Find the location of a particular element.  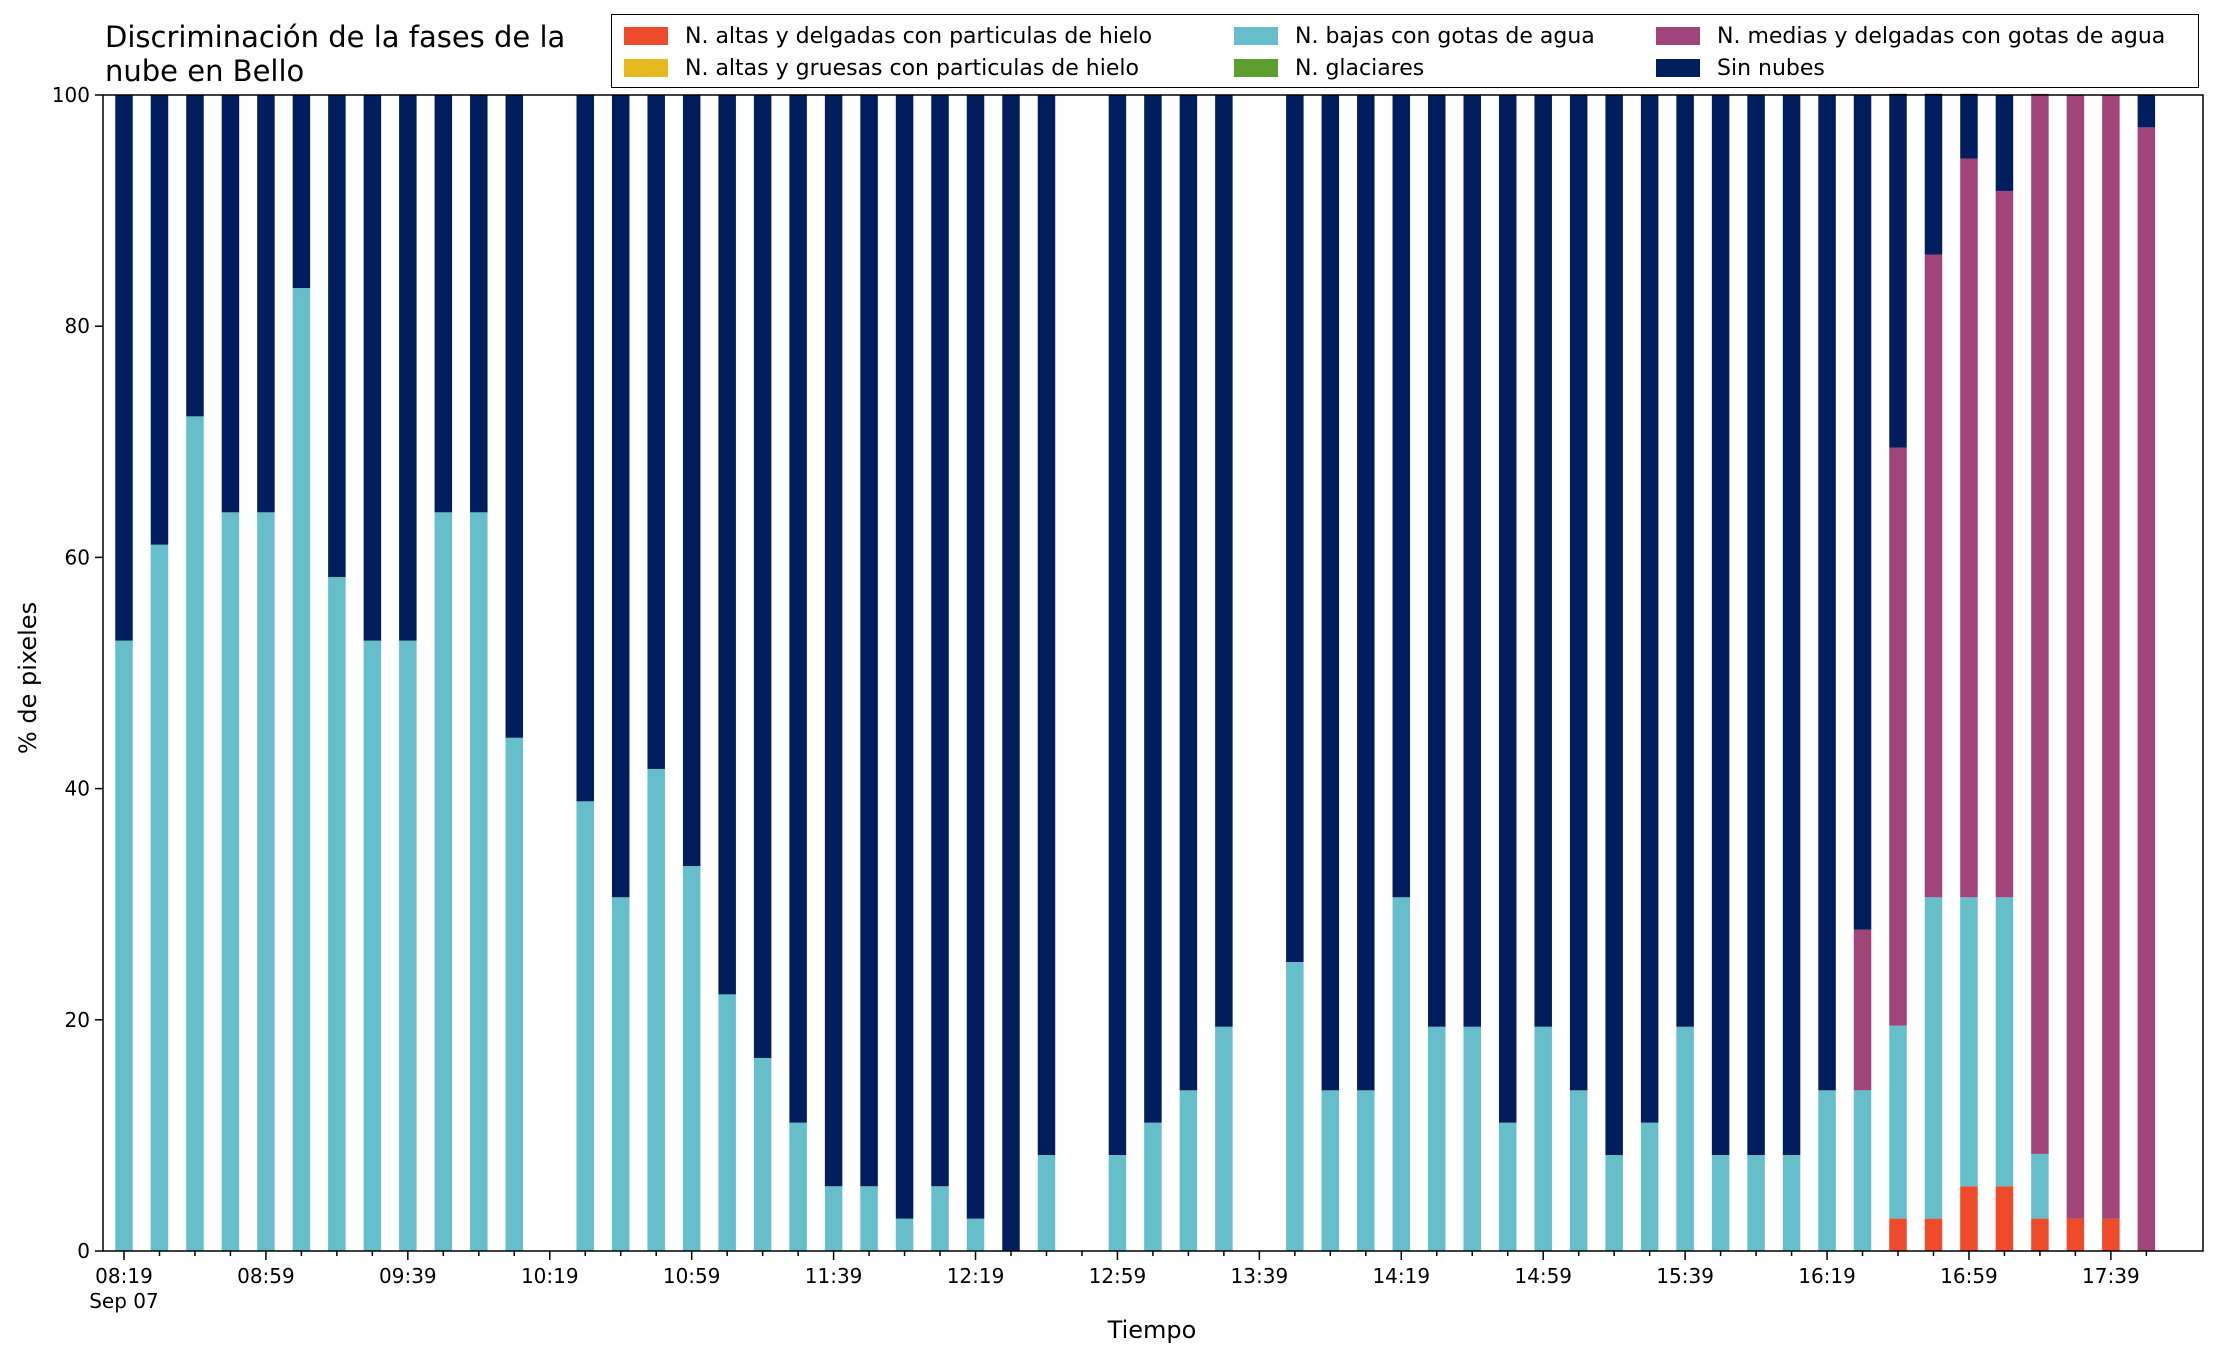

x-tick-label: 12:59 is located at coordinates (1118, 1276).